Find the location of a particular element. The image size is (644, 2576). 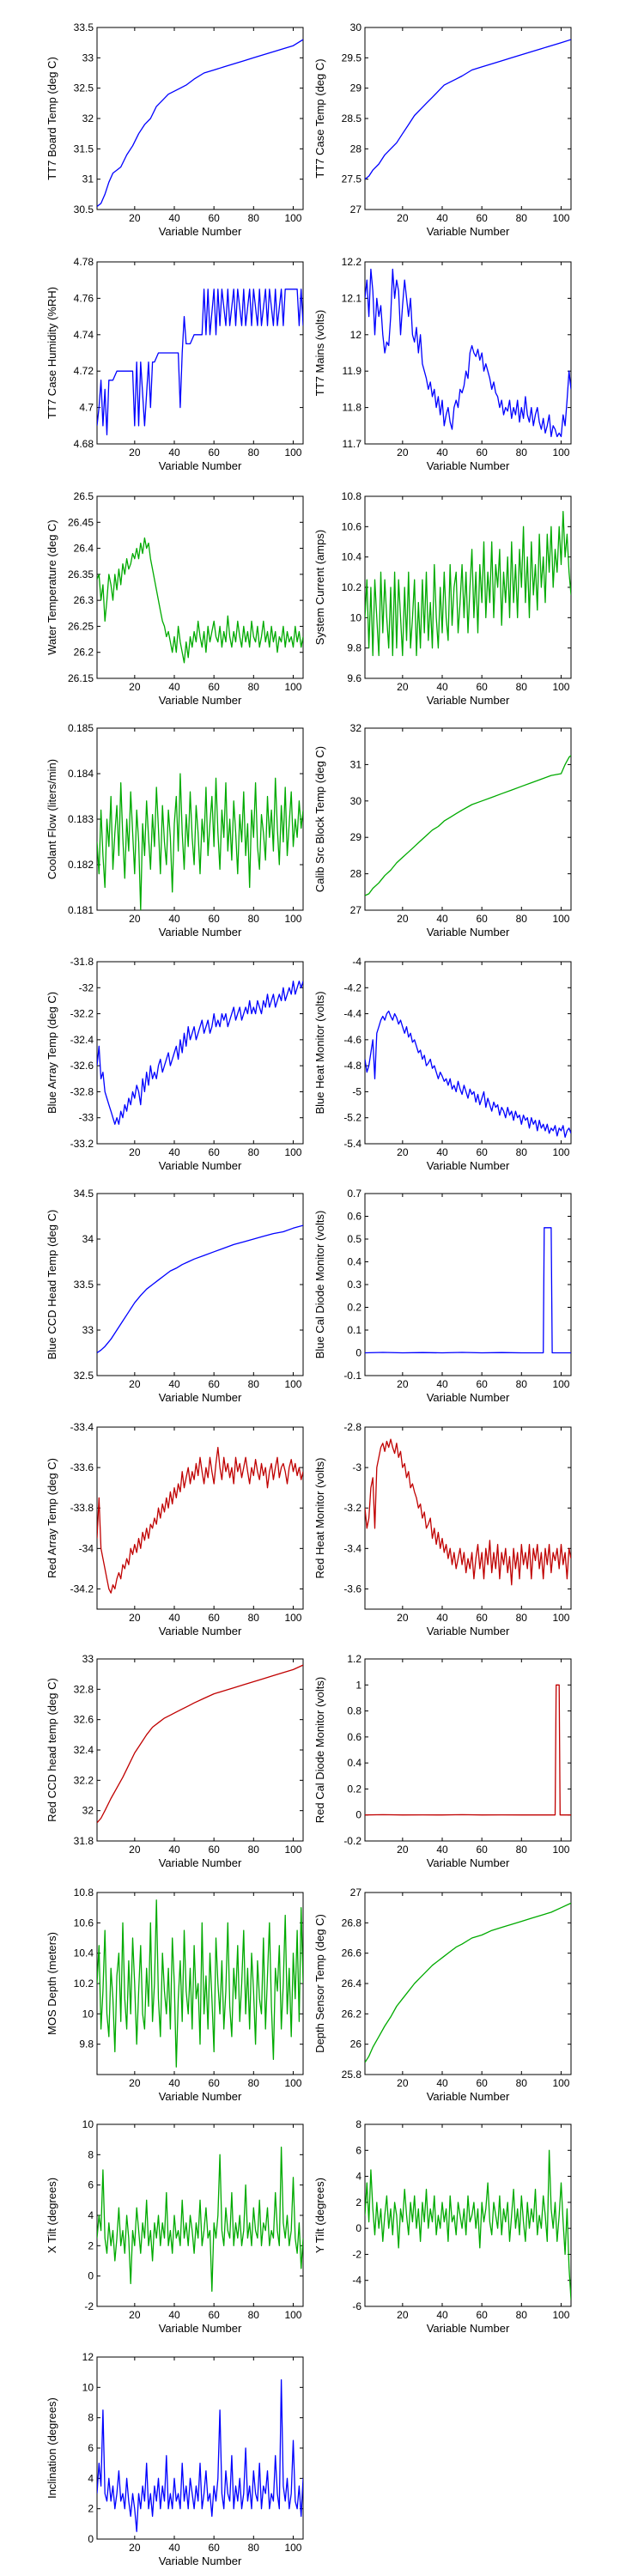

y-tick-label: 8 is located at coordinates (91, 2418).